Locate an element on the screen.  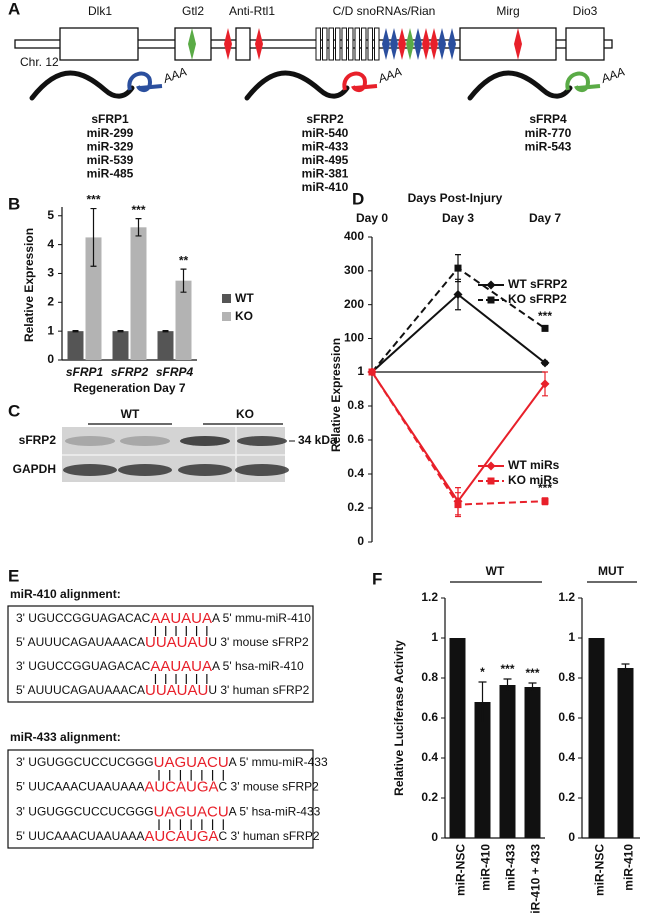
gene-label: Gtl2 is located at coordinates (193, 11).